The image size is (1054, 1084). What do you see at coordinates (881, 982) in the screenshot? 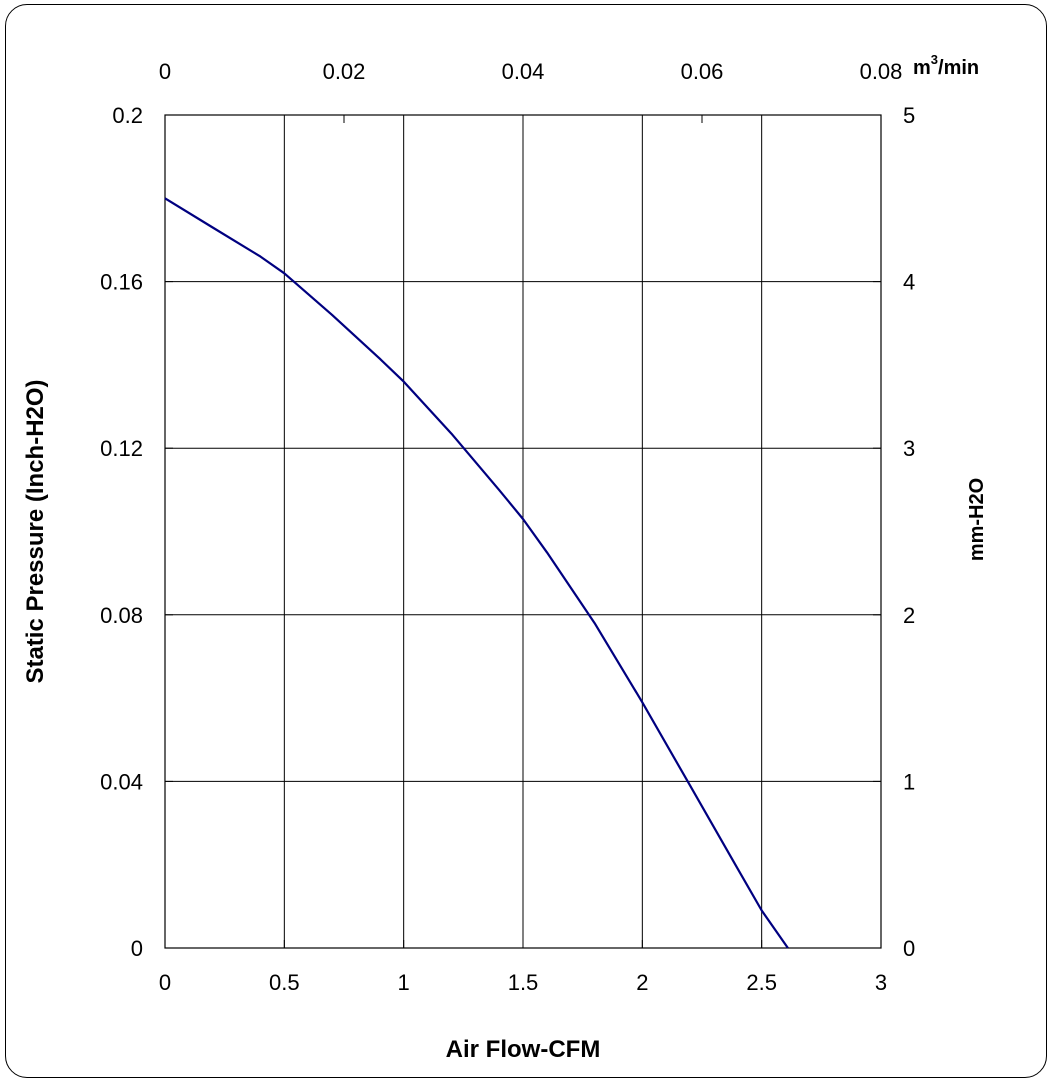
I see `x-tick-label: 3` at bounding box center [881, 982].